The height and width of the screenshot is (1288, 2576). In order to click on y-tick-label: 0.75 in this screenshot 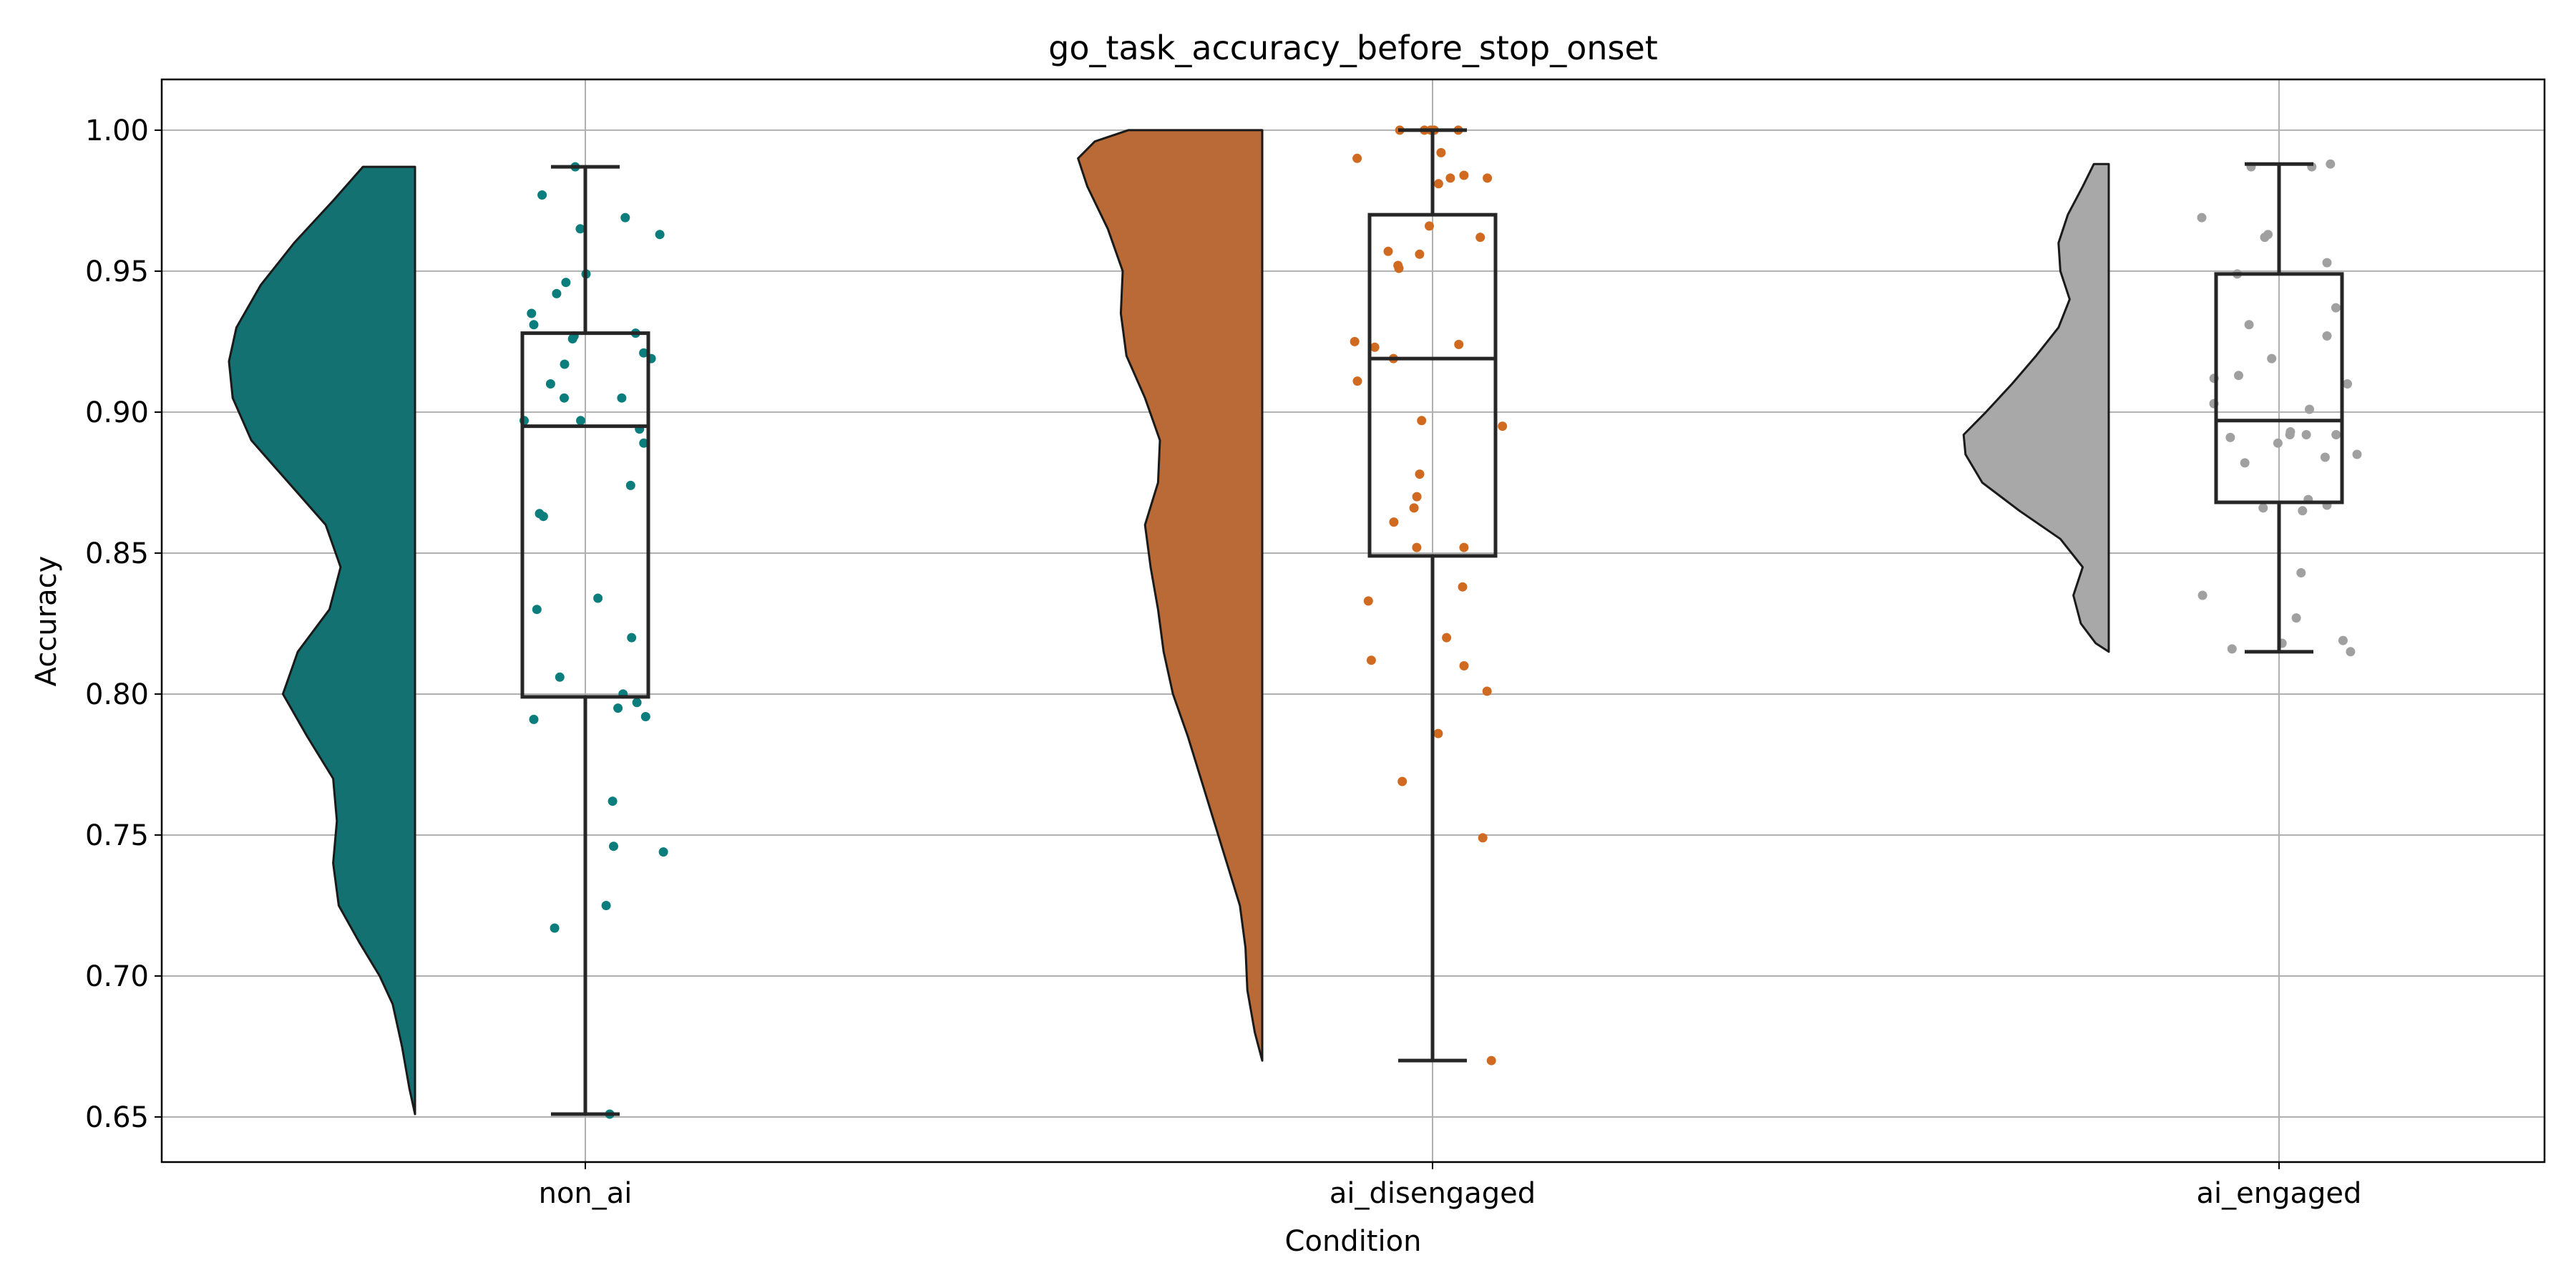, I will do `click(117, 835)`.